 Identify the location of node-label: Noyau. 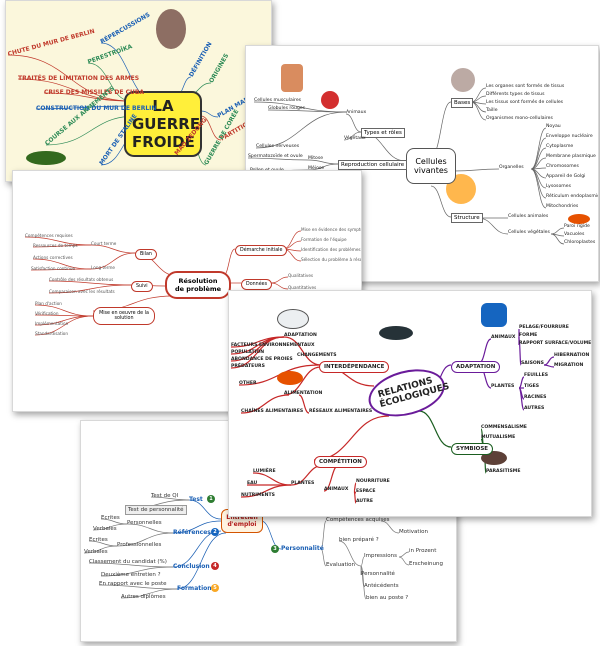
(553, 126).